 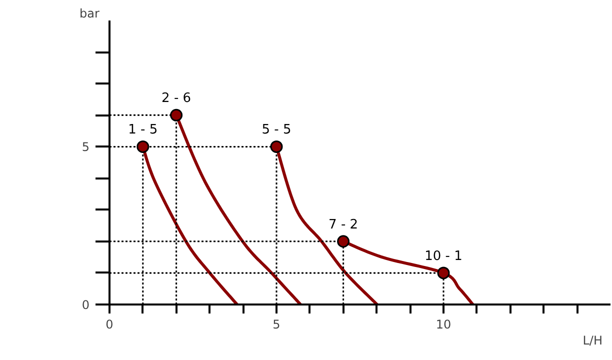 I want to click on annotation: 7 - 2, so click(x=343, y=224).